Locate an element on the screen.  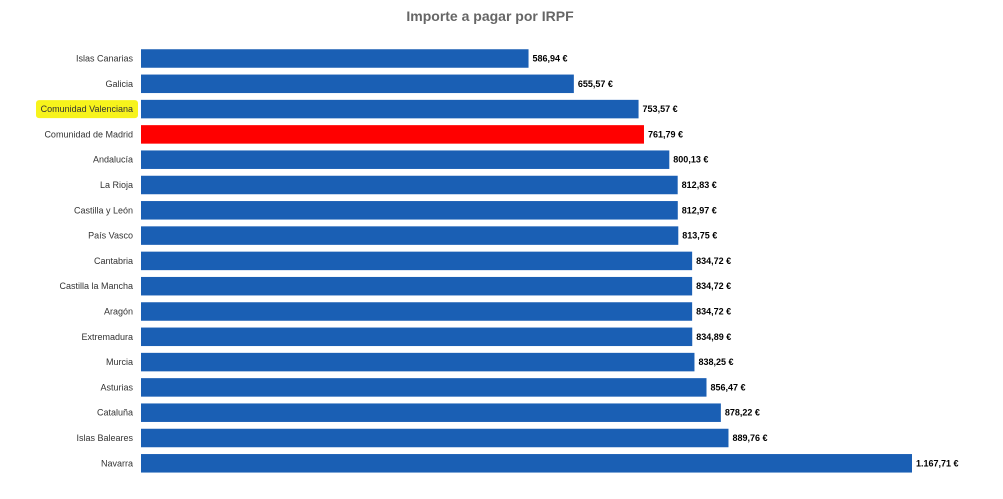
value-label-cantabria: 834,72 € is located at coordinates (713, 261).